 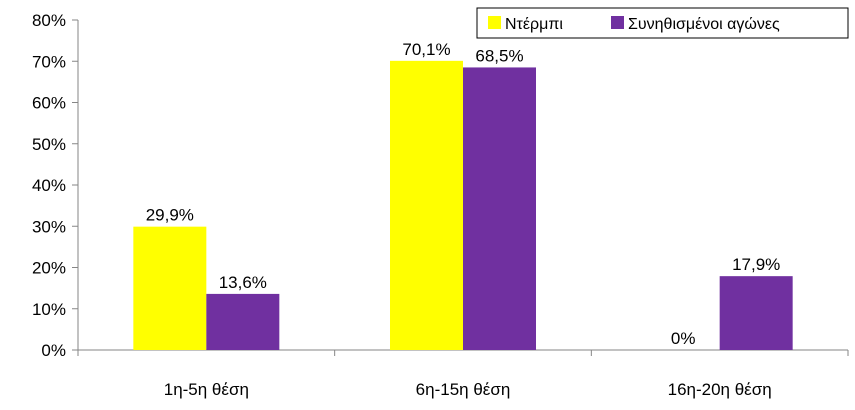 What do you see at coordinates (499, 55) in the screenshot?
I see `data-label: 68,5%` at bounding box center [499, 55].